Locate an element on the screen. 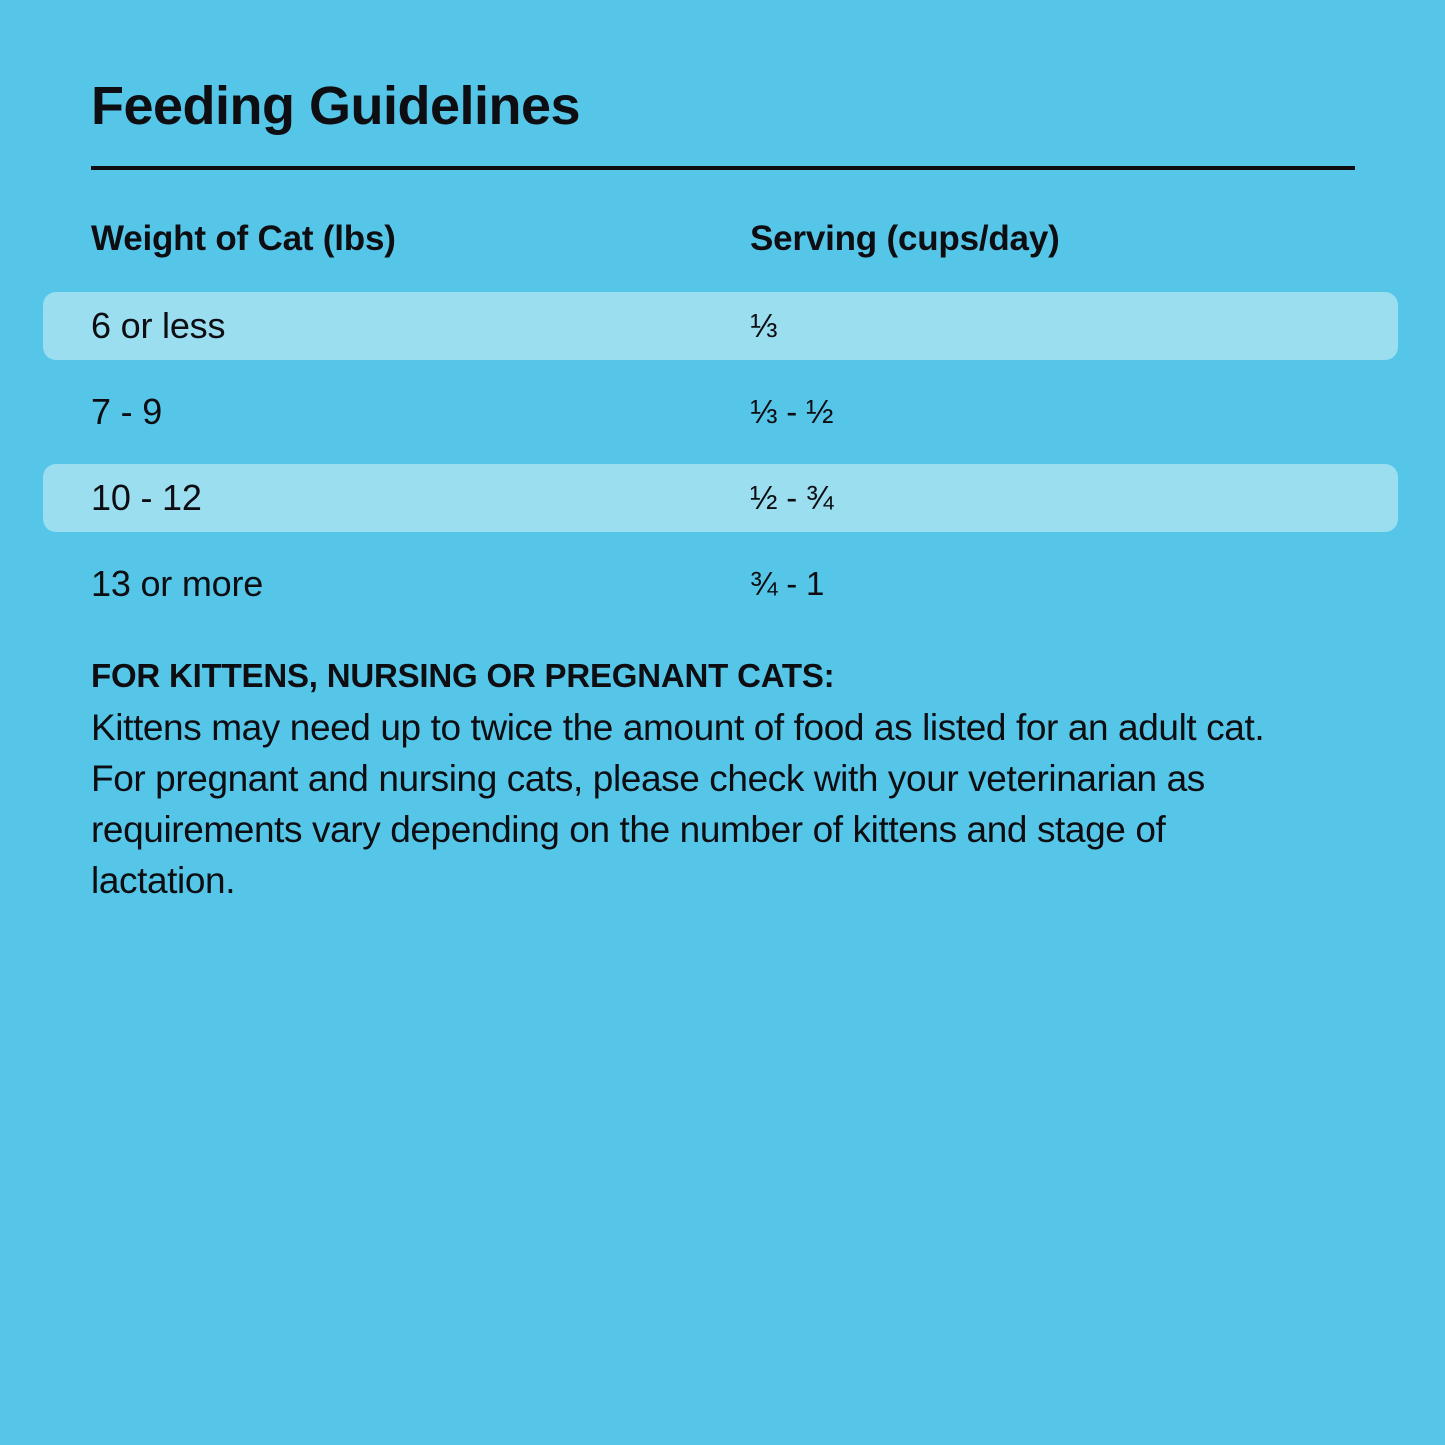  cell-serving: ¾ - 1 is located at coordinates (787, 583).